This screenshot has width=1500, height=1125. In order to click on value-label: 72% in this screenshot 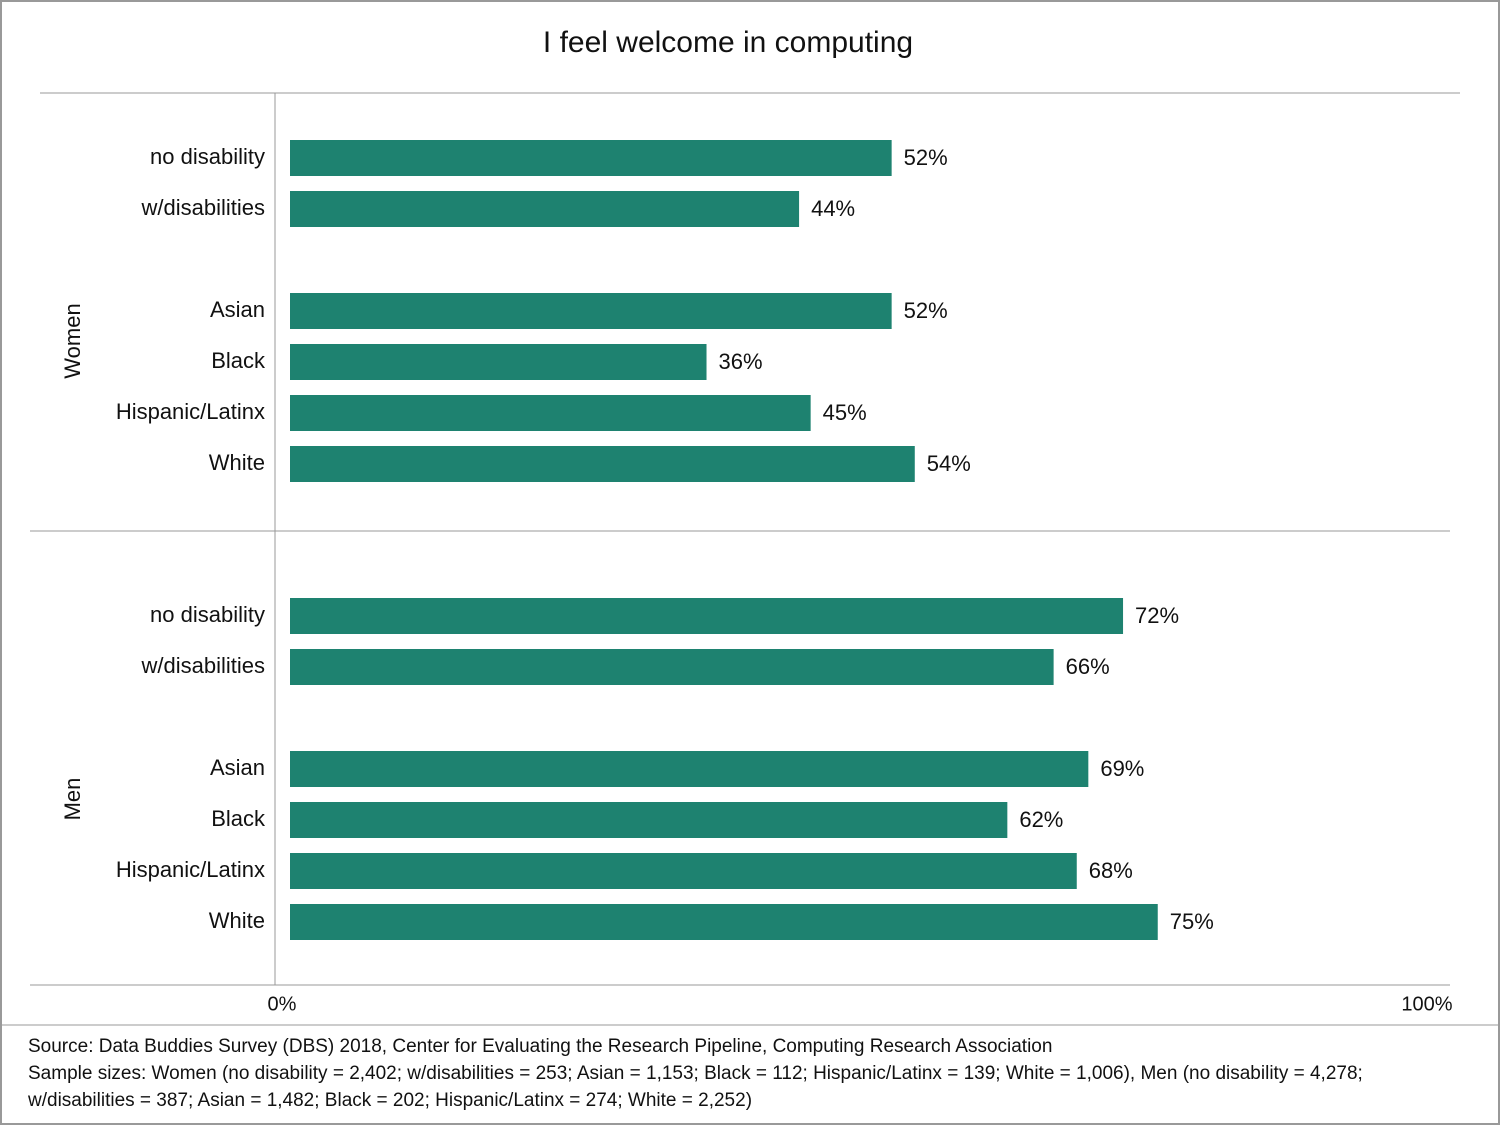, I will do `click(1157, 615)`.